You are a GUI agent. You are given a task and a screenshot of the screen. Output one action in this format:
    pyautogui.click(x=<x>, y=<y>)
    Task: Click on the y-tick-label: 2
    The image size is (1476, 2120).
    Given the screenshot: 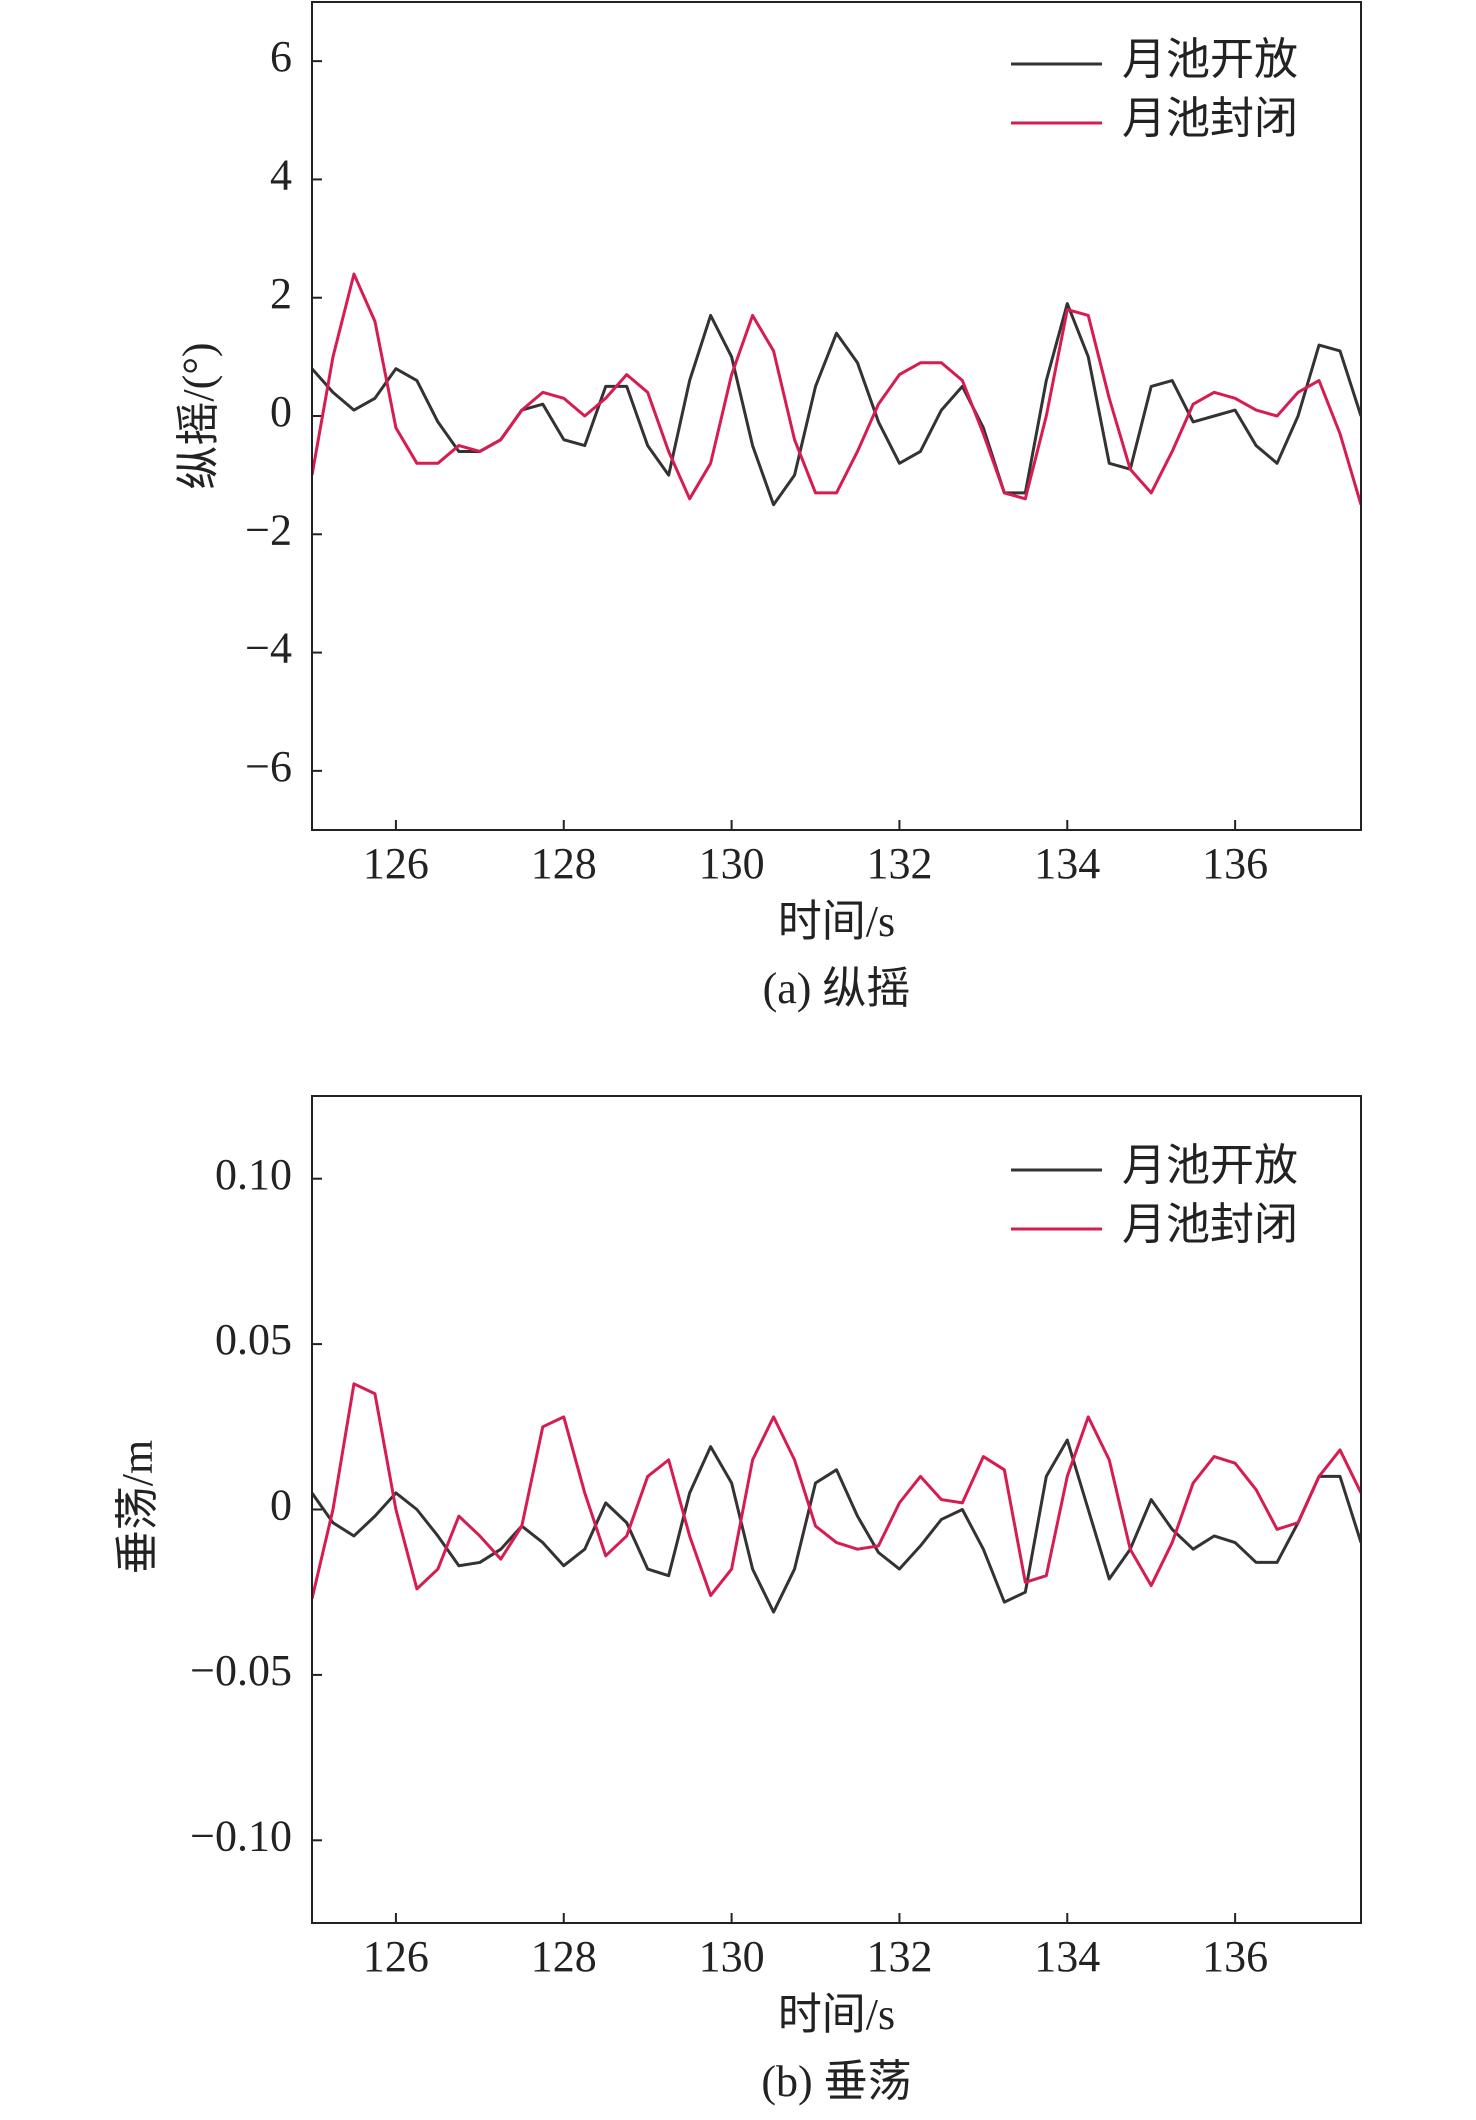 What is the action you would take?
    pyautogui.click(x=281, y=293)
    